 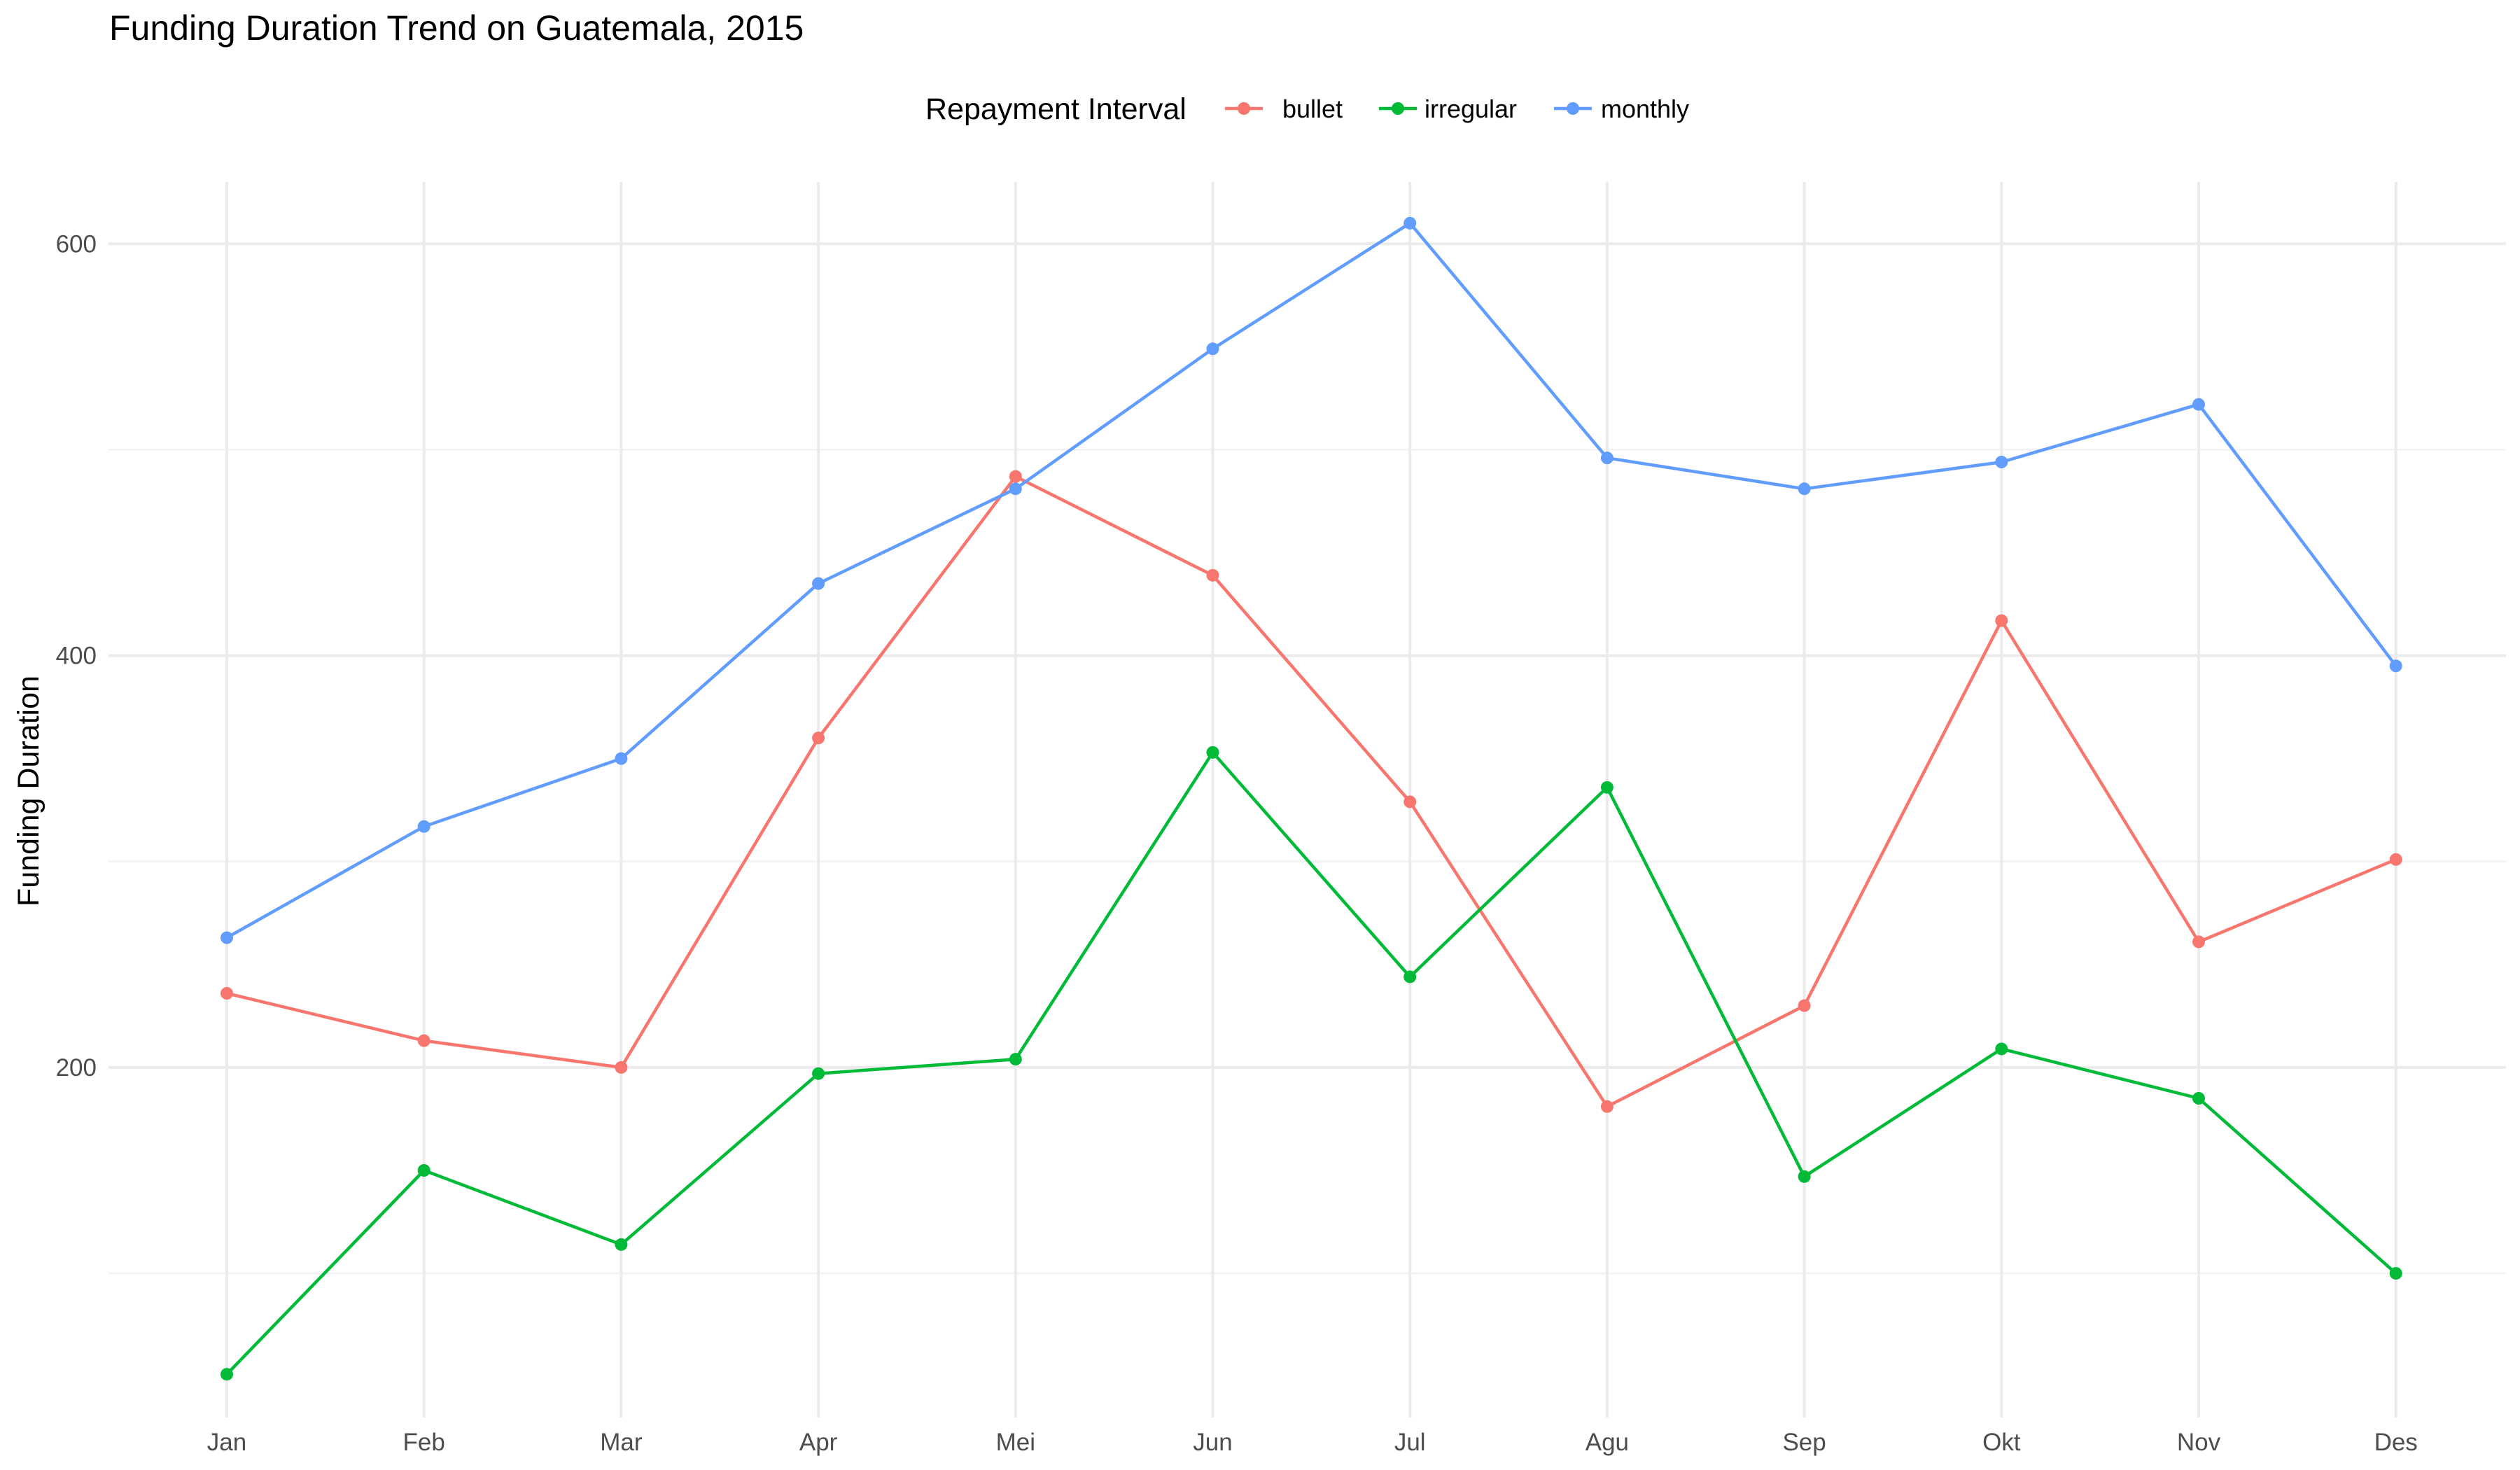 What do you see at coordinates (1212, 1442) in the screenshot?
I see `x-tick-label: Jun` at bounding box center [1212, 1442].